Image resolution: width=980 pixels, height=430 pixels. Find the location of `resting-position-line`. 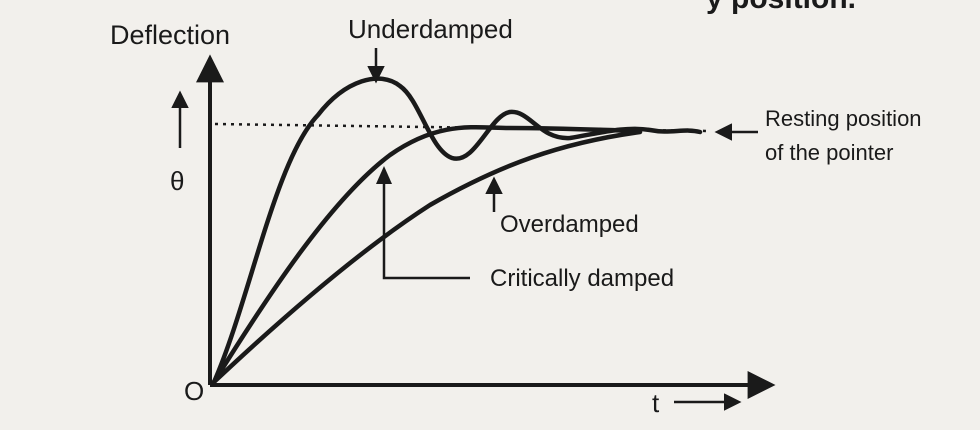

resting-position-line is located at coordinates (462, 127).